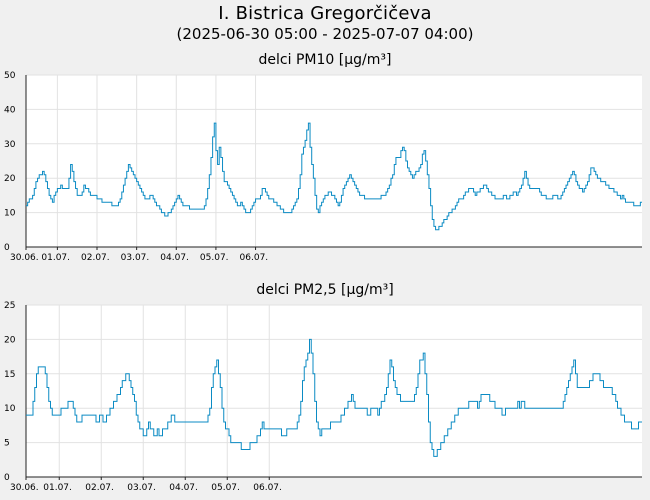 Image resolution: width=650 pixels, height=500 pixels. I want to click on pm25-y-tick-label: 5, so click(7, 444).